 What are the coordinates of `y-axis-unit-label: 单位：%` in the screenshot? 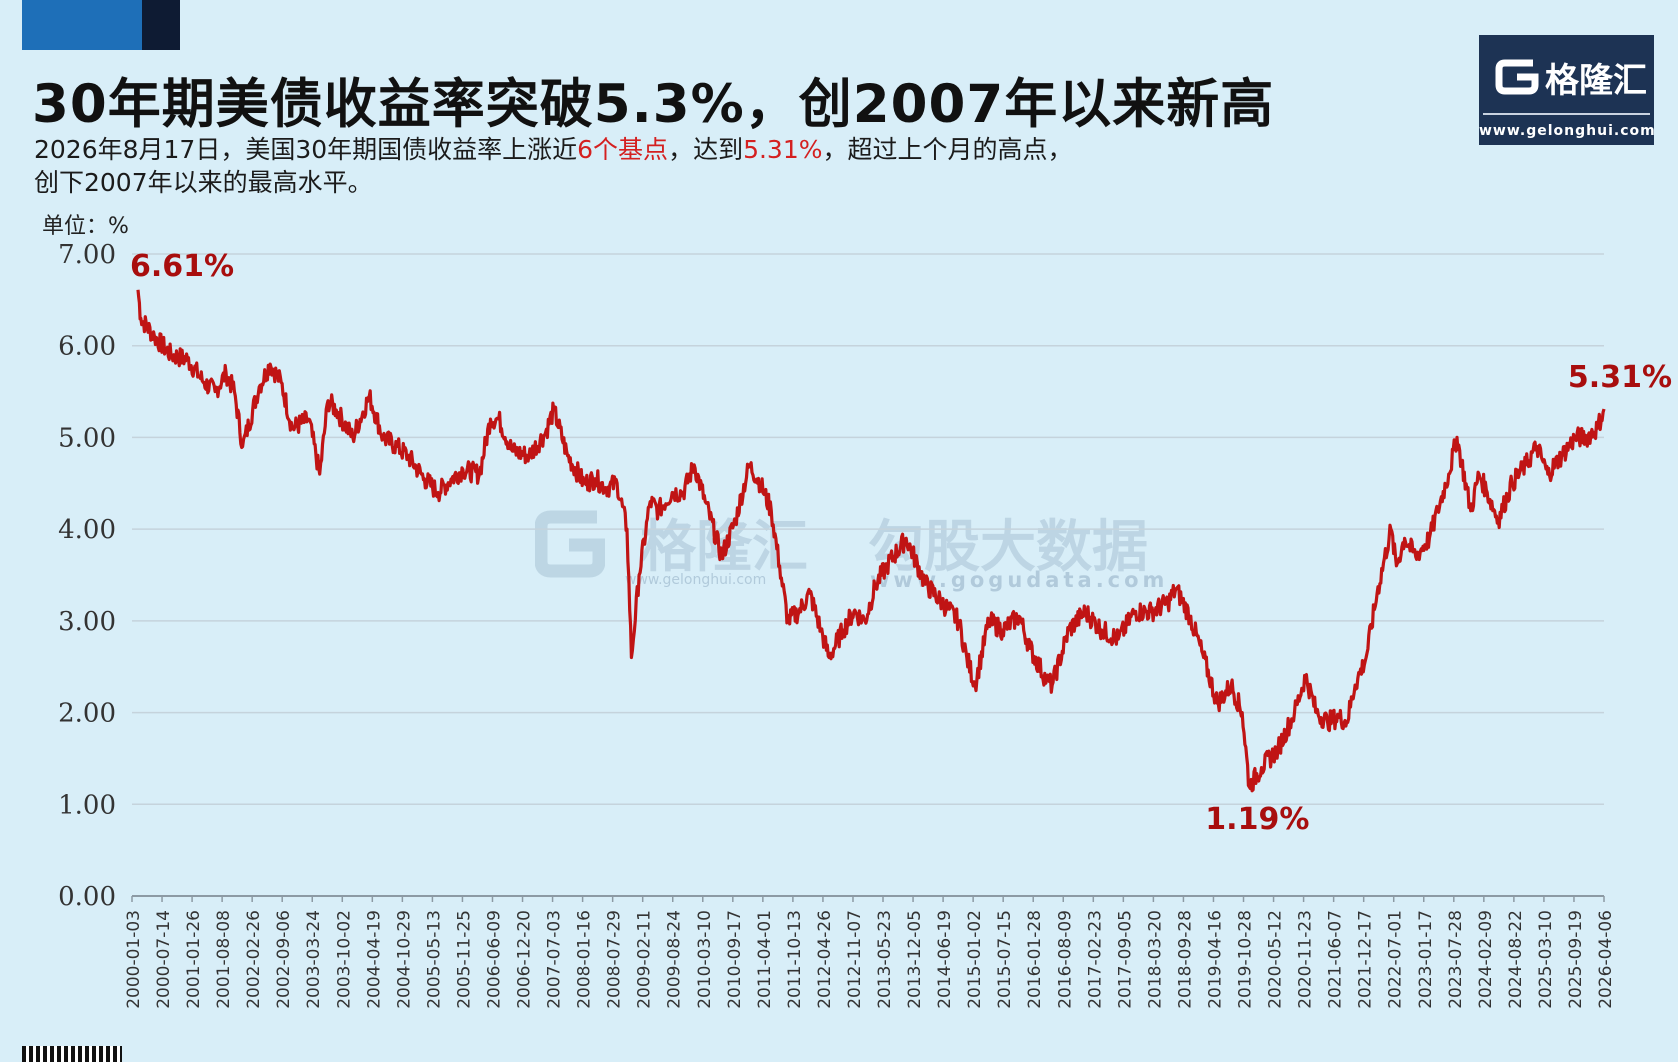 It's located at (85, 226).